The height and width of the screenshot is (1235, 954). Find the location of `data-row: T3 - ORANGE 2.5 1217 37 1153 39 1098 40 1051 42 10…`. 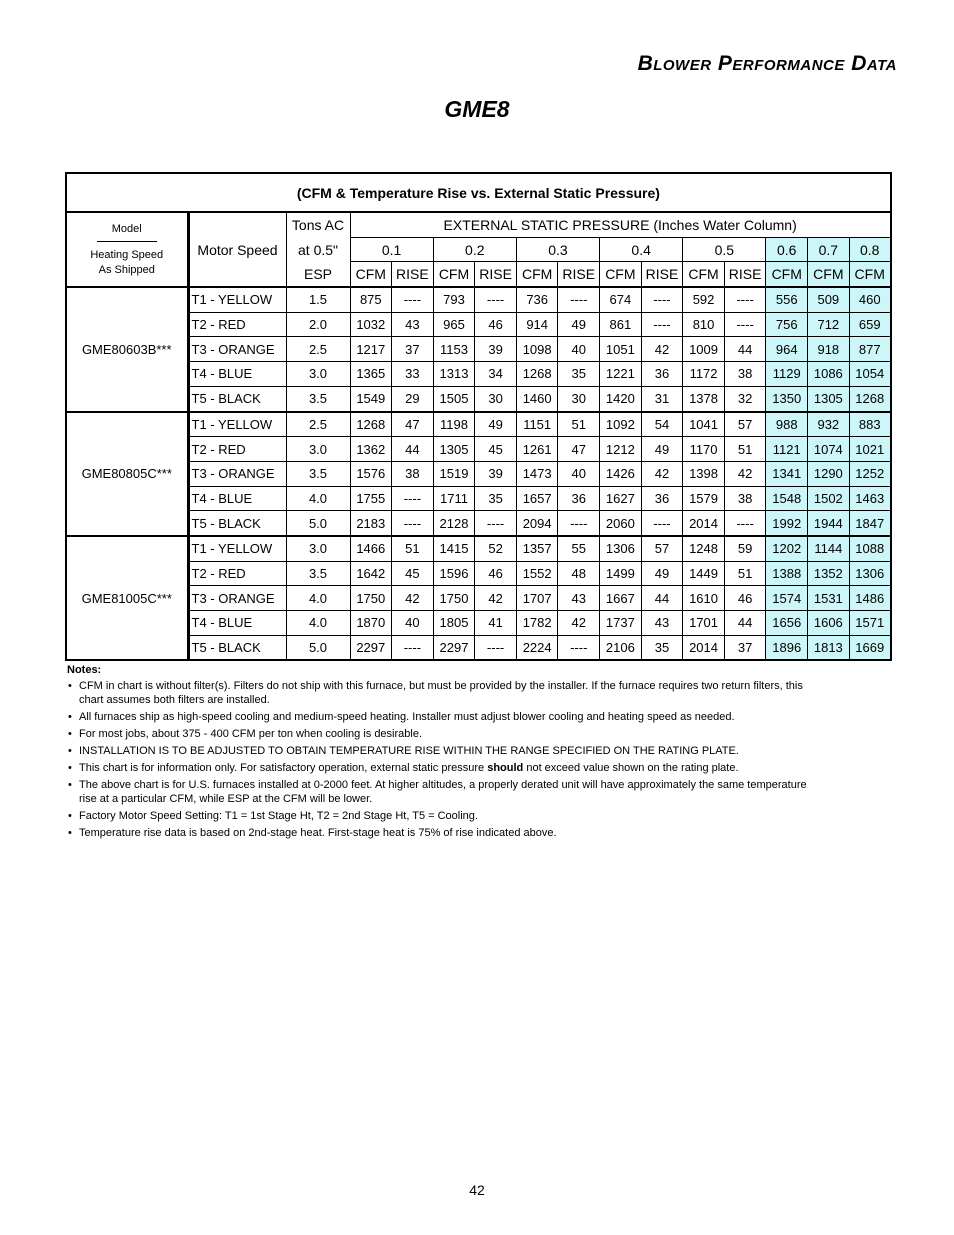

data-row: T3 - ORANGE 2.5 1217 37 1153 39 1098 40 1051 42 10… is located at coordinates (479, 349).